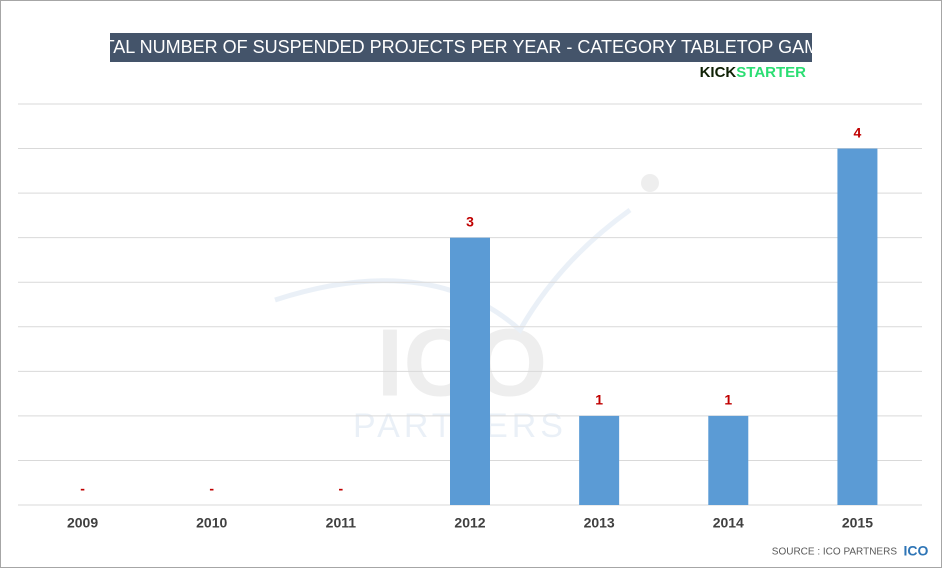  What do you see at coordinates (341, 523) in the screenshot?
I see `x-tick-label: 2011` at bounding box center [341, 523].